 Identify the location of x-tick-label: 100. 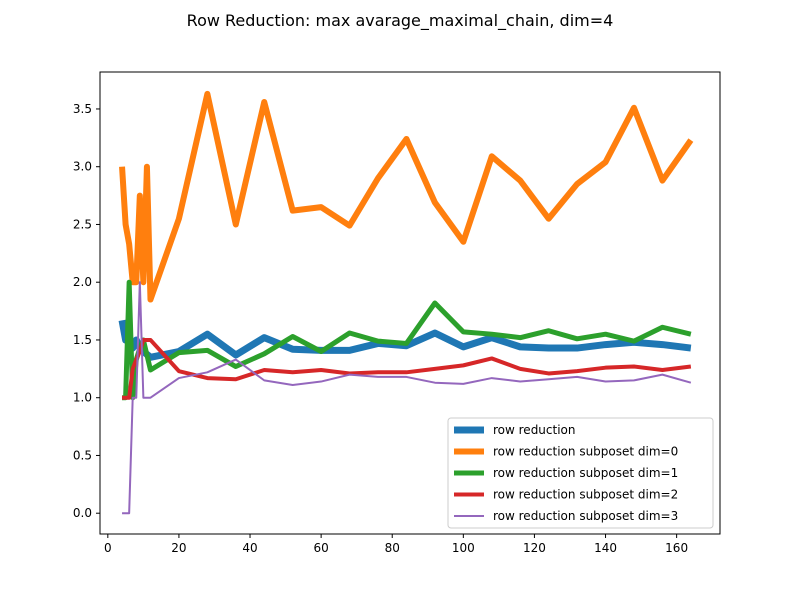
(463, 548).